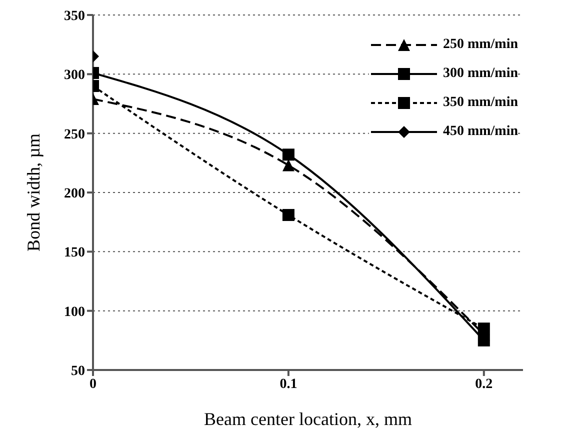 This screenshot has width=571, height=443. What do you see at coordinates (308, 419) in the screenshot?
I see `x-axis-title: Beam center location, x, mm` at bounding box center [308, 419].